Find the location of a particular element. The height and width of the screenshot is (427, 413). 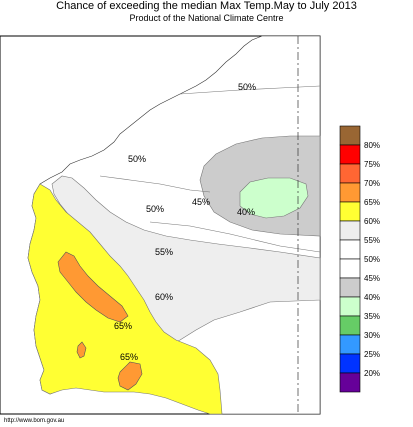

legend-label: 45% is located at coordinates (372, 278).